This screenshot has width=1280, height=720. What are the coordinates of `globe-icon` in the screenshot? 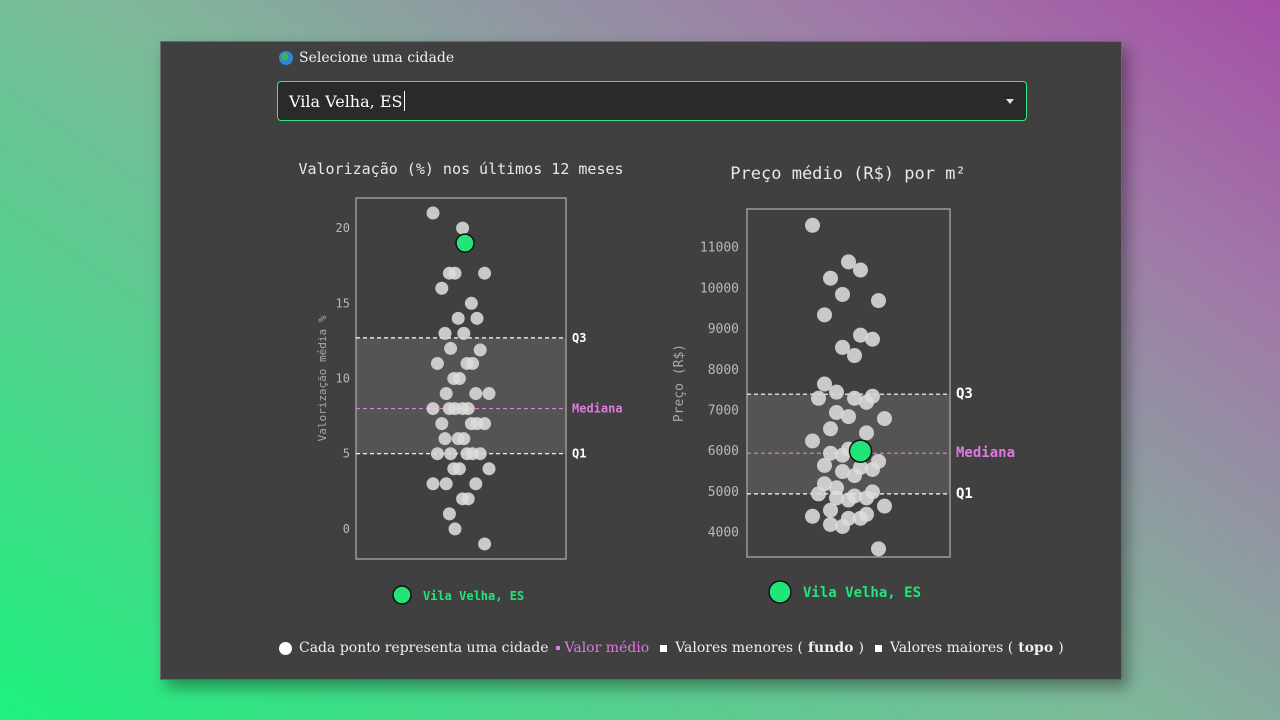 It's located at (286, 58).